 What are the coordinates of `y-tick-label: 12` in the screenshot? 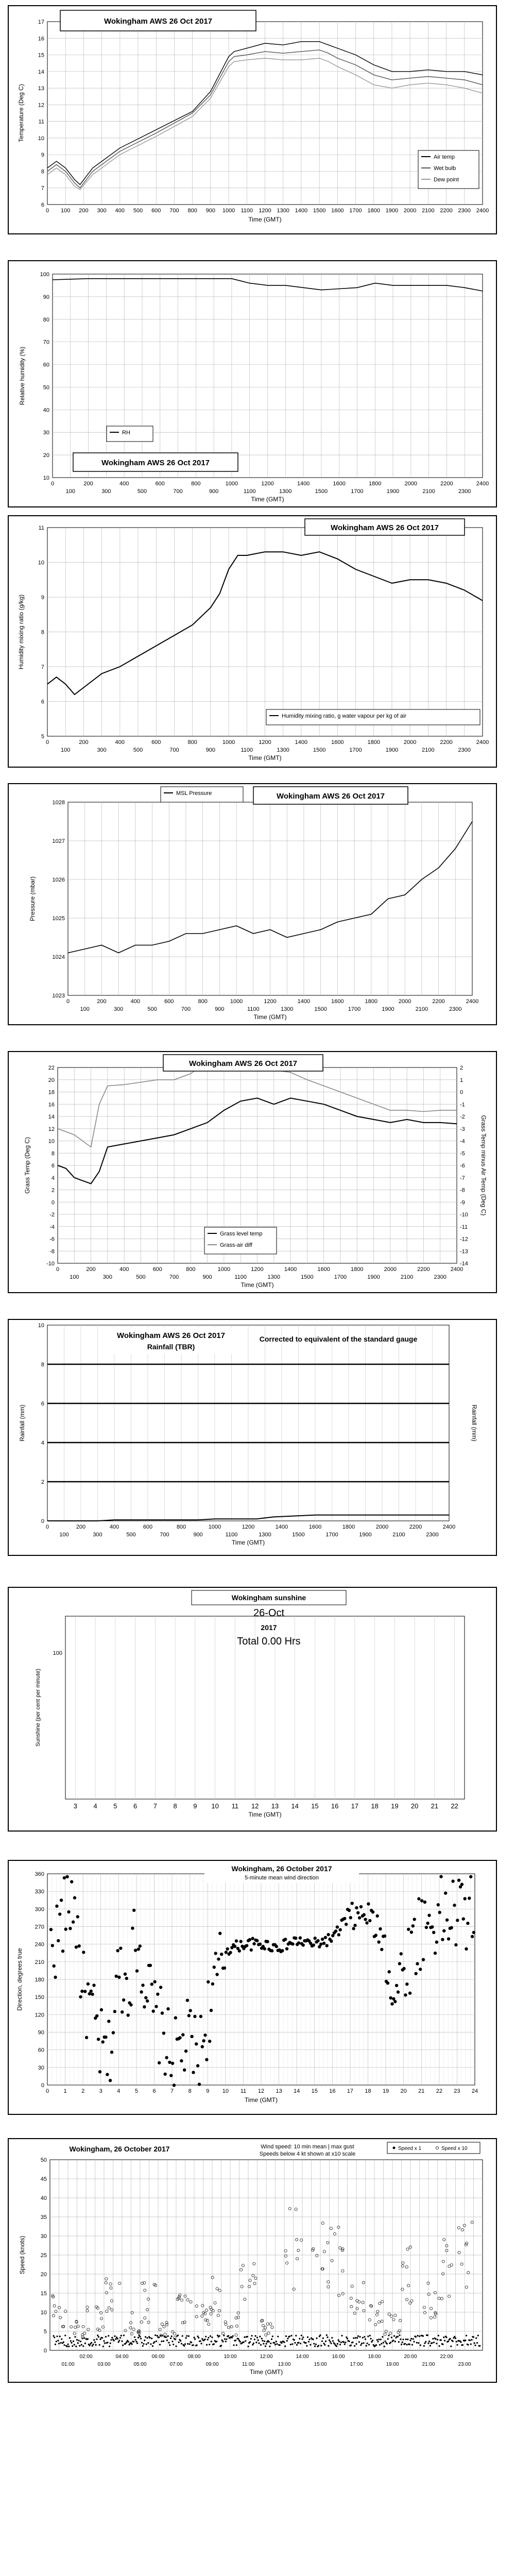 It's located at (41, 105).